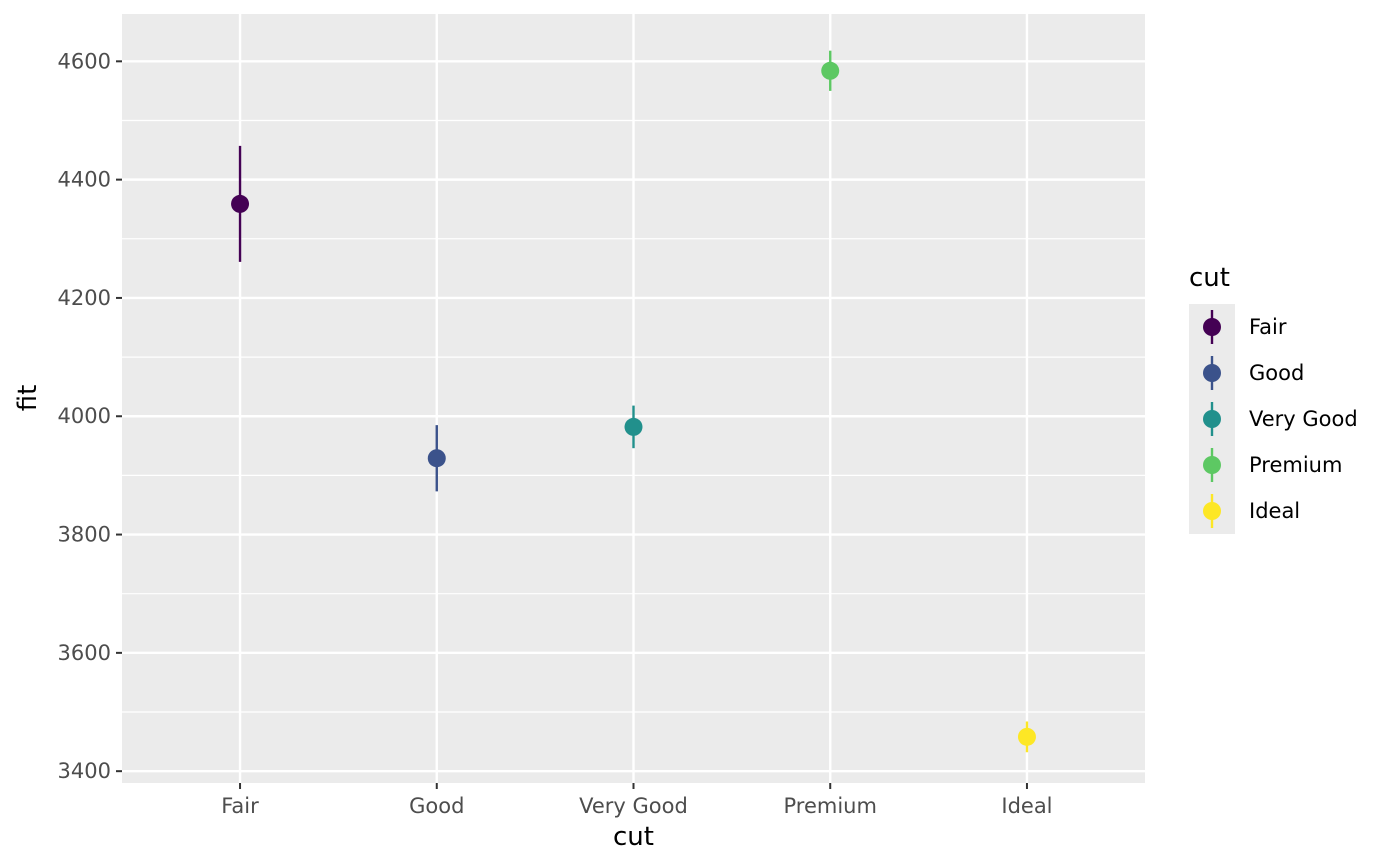 This screenshot has height=866, width=1400. Describe the element at coordinates (633, 806) in the screenshot. I see `x-tick-label: Very Good` at that location.